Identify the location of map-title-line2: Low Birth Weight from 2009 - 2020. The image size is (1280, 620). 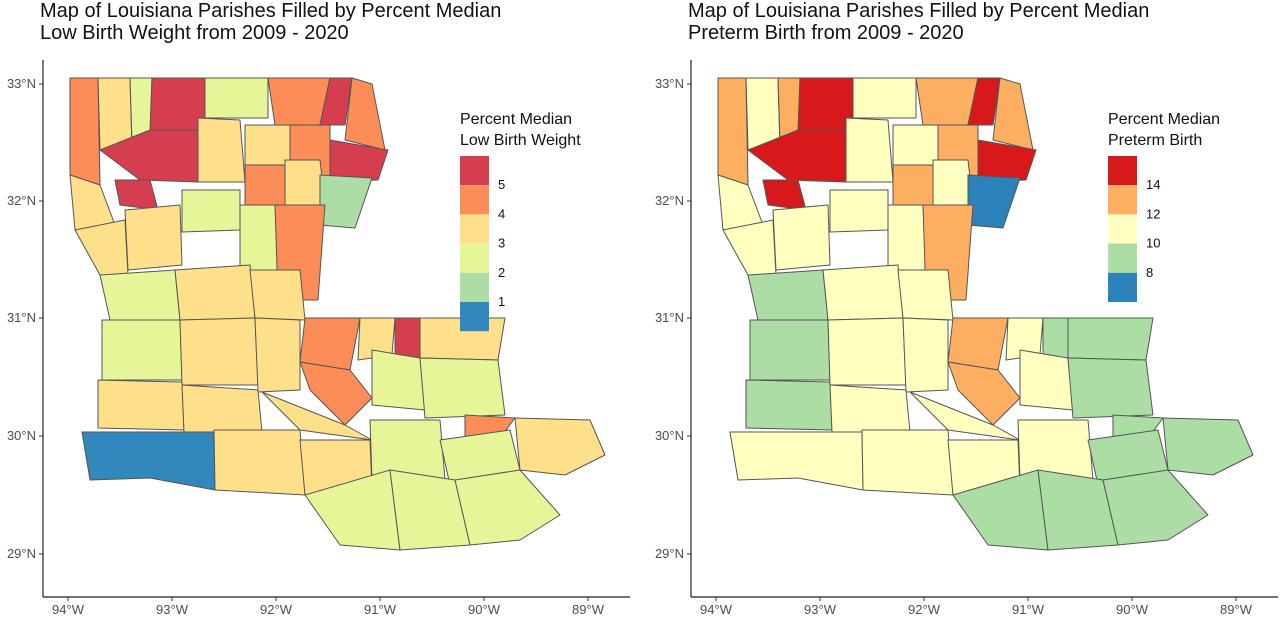
(194, 33).